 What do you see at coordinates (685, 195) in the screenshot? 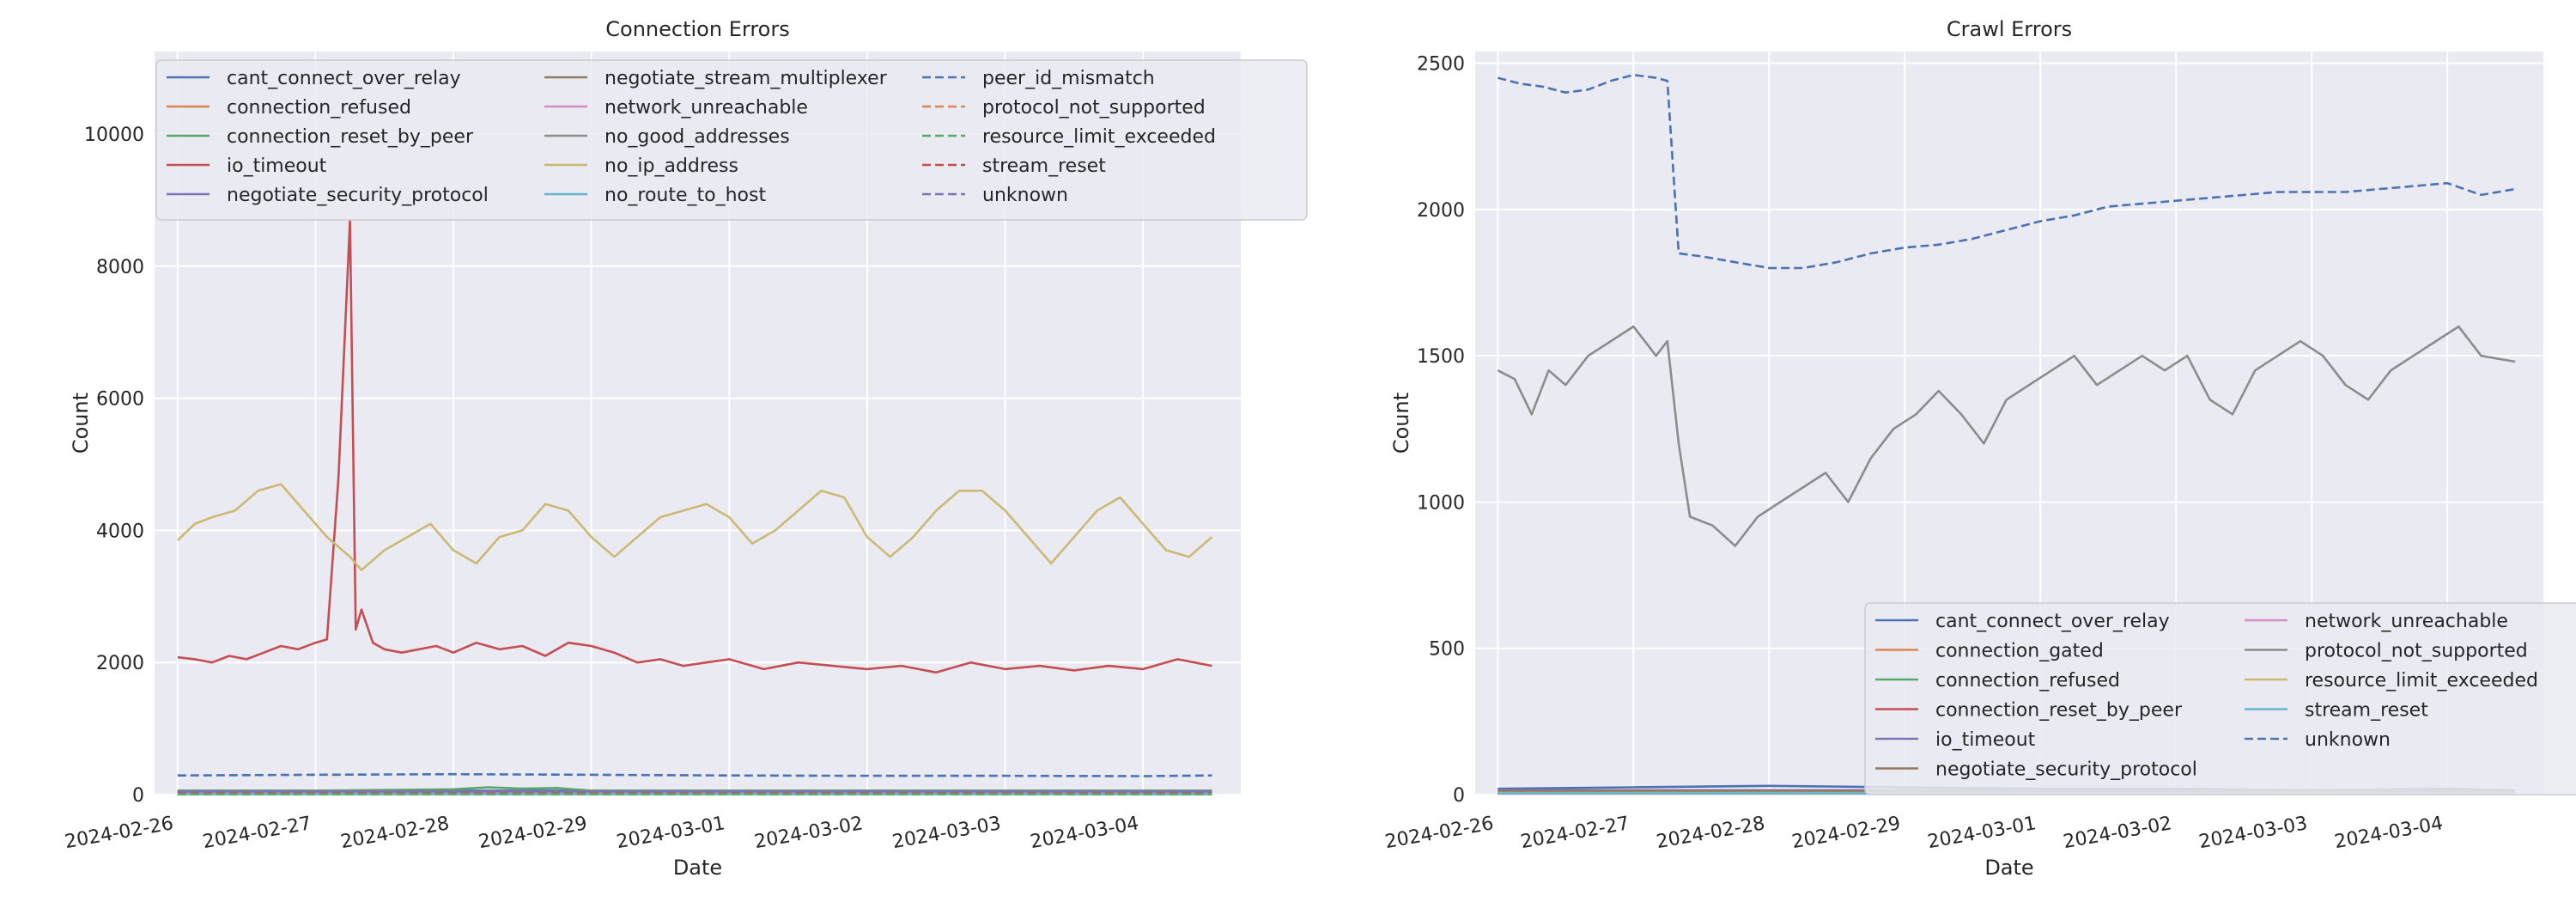
I see `legend-label: no_route_to_host` at bounding box center [685, 195].